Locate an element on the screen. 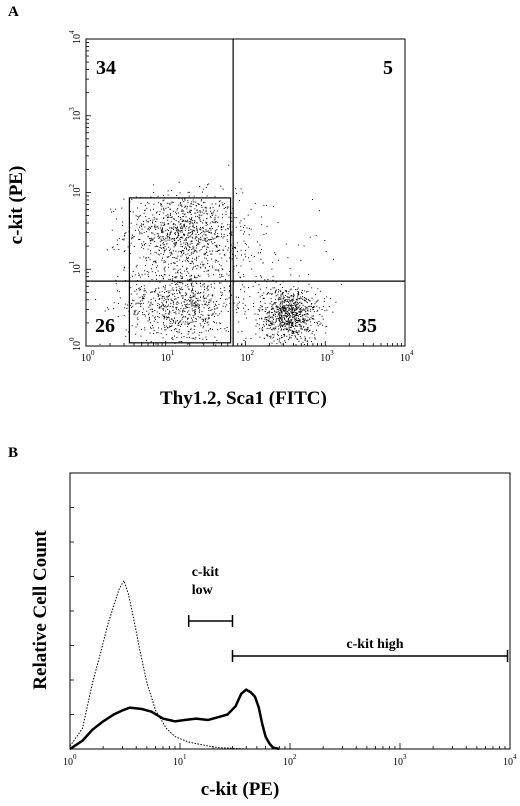 Image resolution: width=520 pixels, height=806 pixels. marker-label: low is located at coordinates (203, 590).